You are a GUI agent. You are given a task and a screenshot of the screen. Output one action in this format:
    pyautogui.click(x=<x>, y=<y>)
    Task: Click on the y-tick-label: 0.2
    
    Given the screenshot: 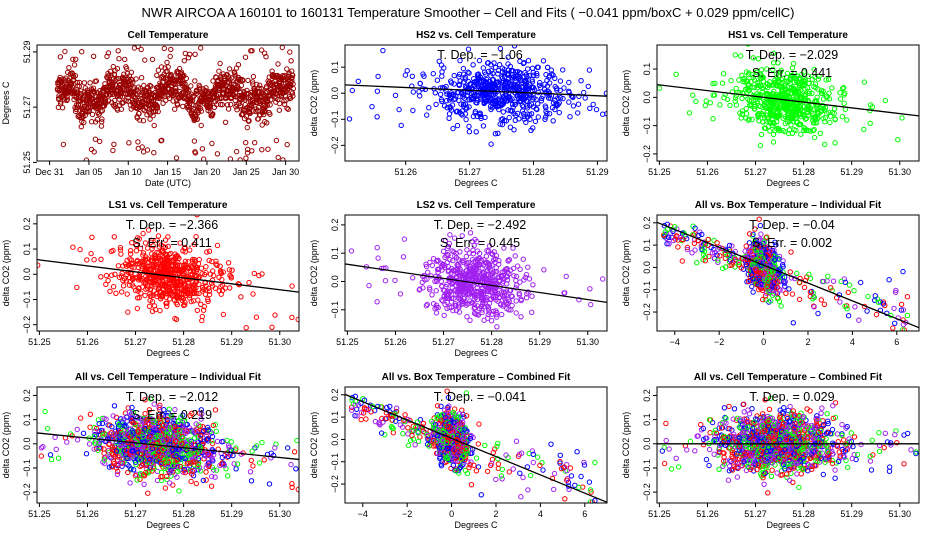 What is the action you would take?
    pyautogui.click(x=647, y=223)
    